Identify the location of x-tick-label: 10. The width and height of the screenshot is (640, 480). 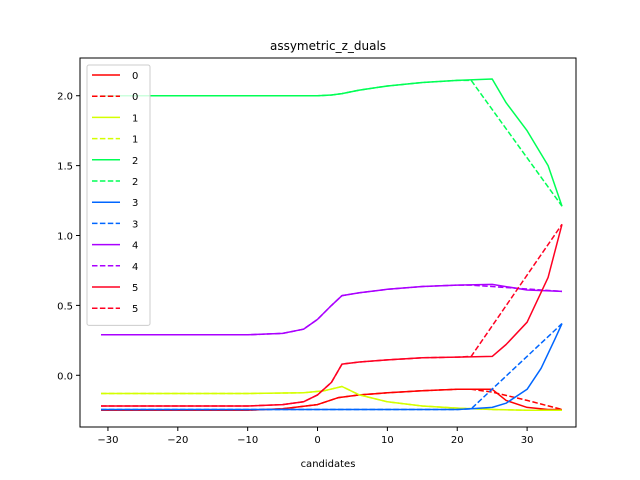
(387, 440).